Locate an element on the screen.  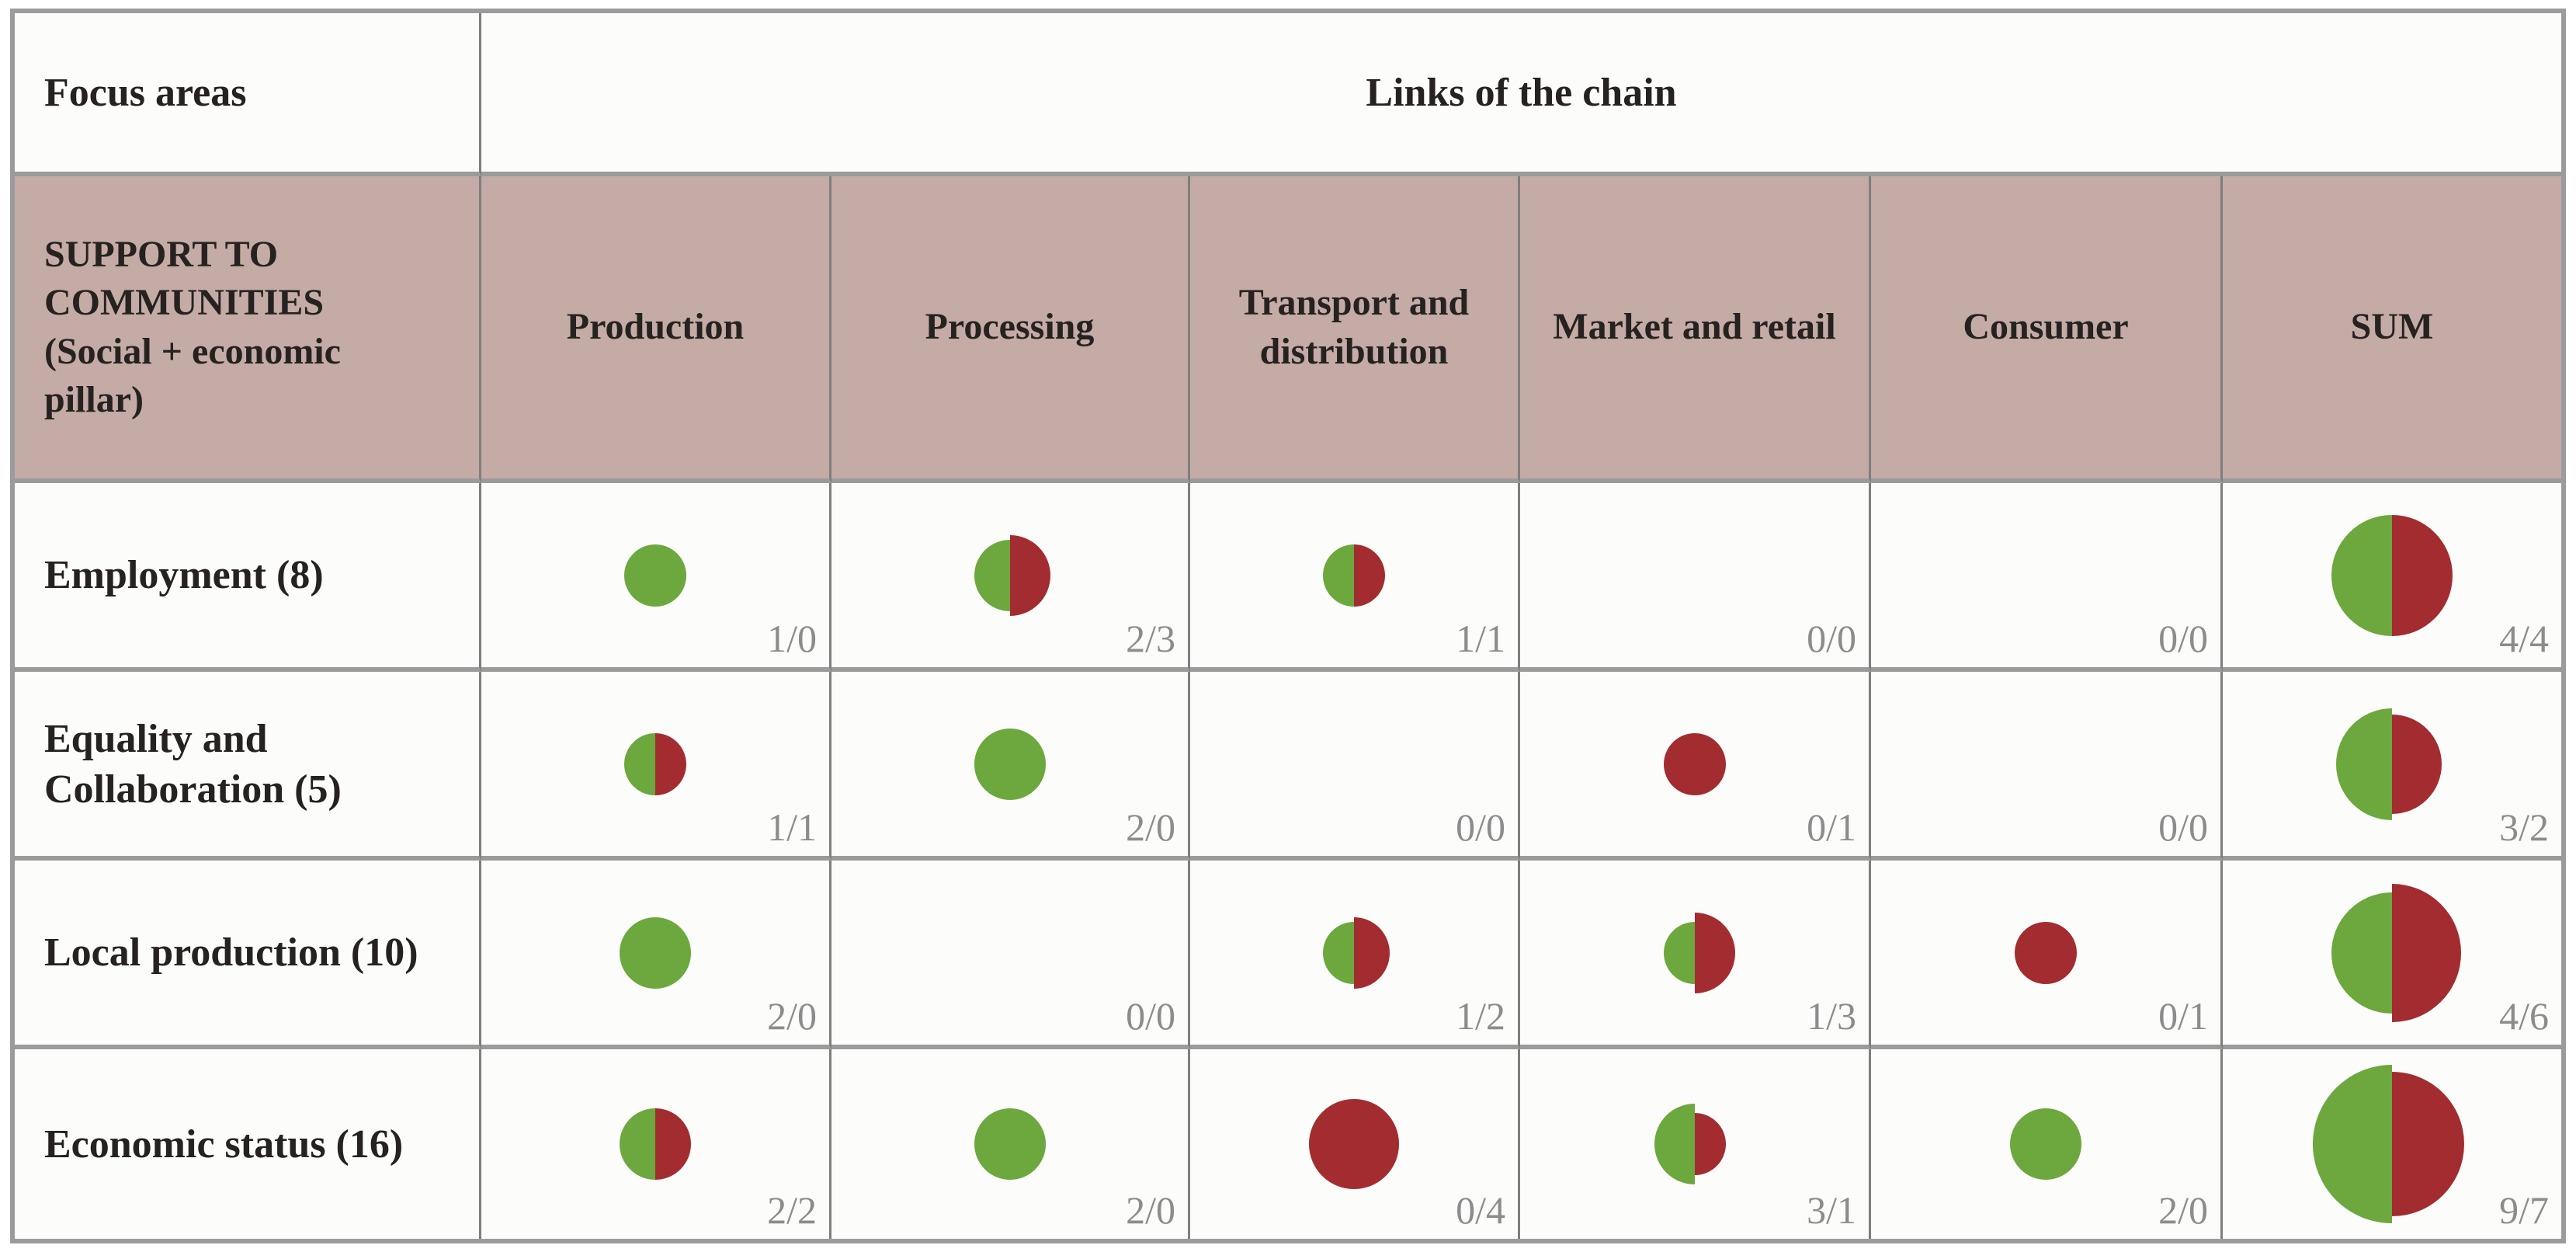
column-header-processing: Processing is located at coordinates (1010, 329).